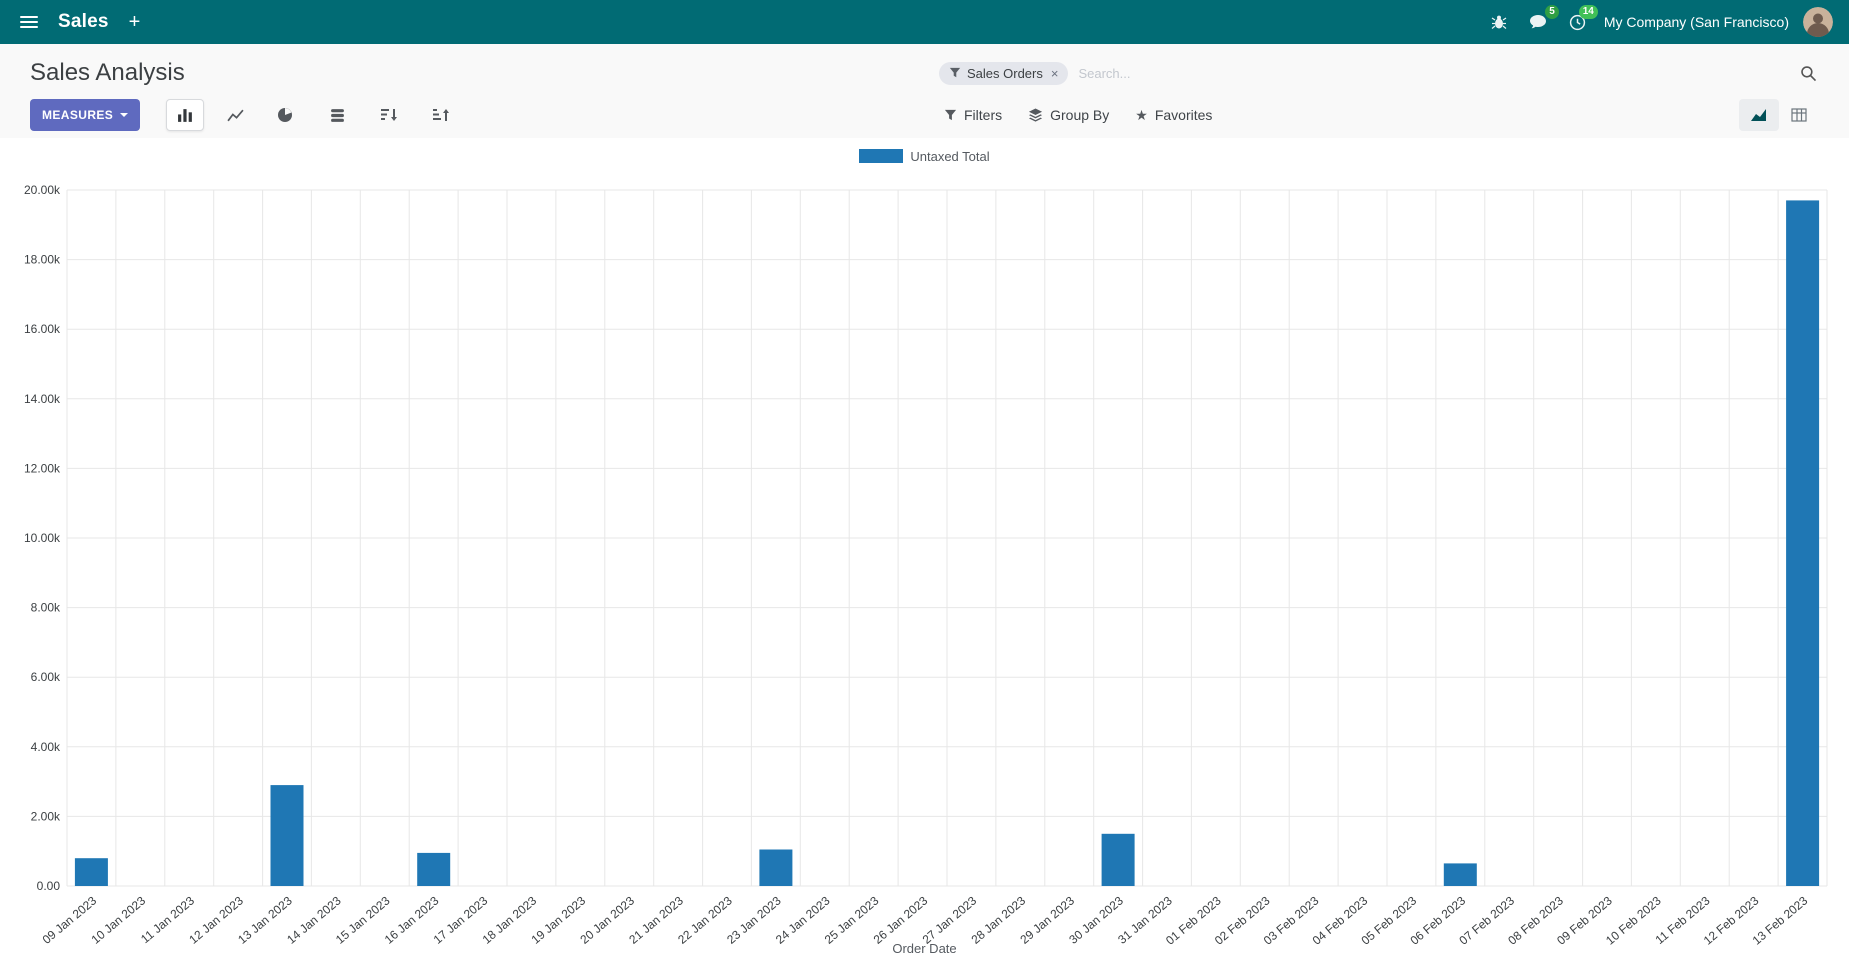 This screenshot has width=1849, height=958. Describe the element at coordinates (950, 156) in the screenshot. I see `legend-label: Untaxed Total` at that location.